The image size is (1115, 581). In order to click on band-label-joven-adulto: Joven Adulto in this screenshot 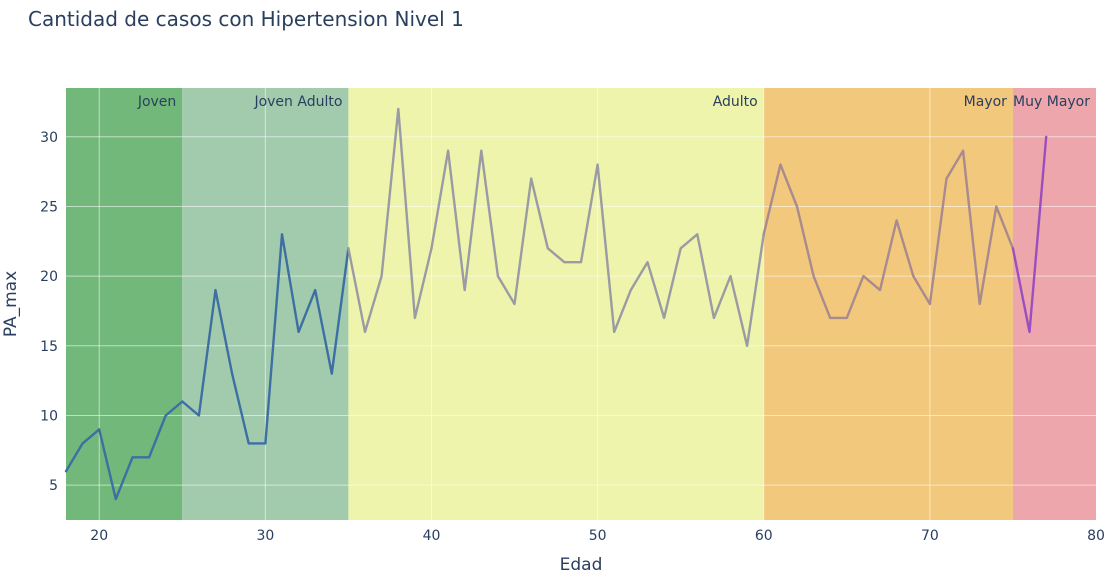, I will do `click(297, 102)`.